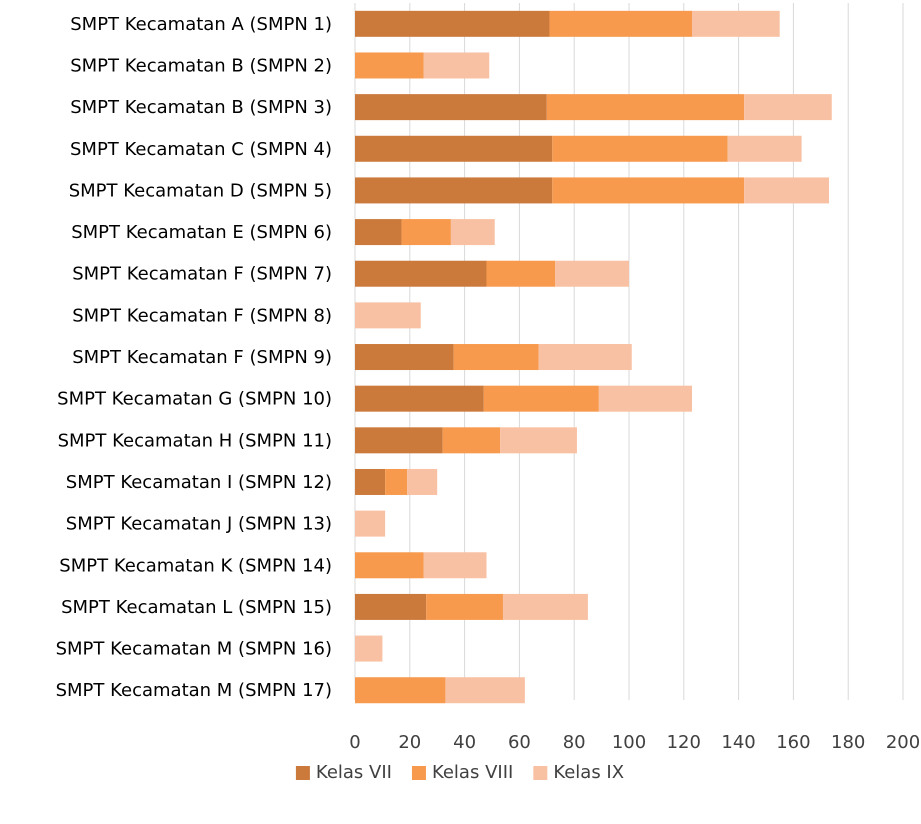  Describe the element at coordinates (195, 440) in the screenshot. I see `category-label: SMPT Kecamatan H (SMPN 11)` at that location.